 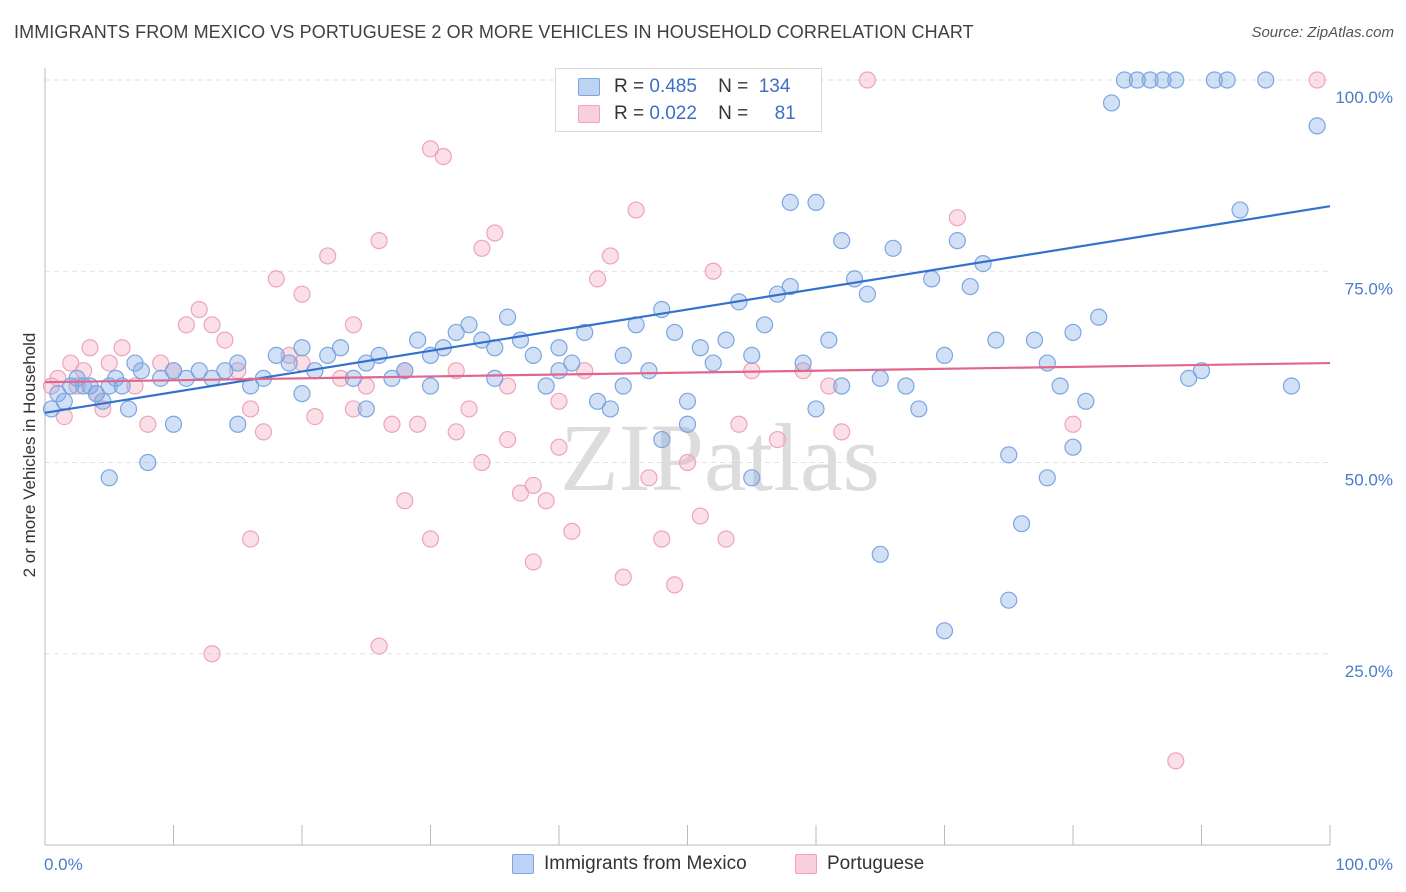 What do you see at coordinates (859, 864) in the screenshot?
I see `legend-item-portuguese: Portuguese` at bounding box center [859, 864].